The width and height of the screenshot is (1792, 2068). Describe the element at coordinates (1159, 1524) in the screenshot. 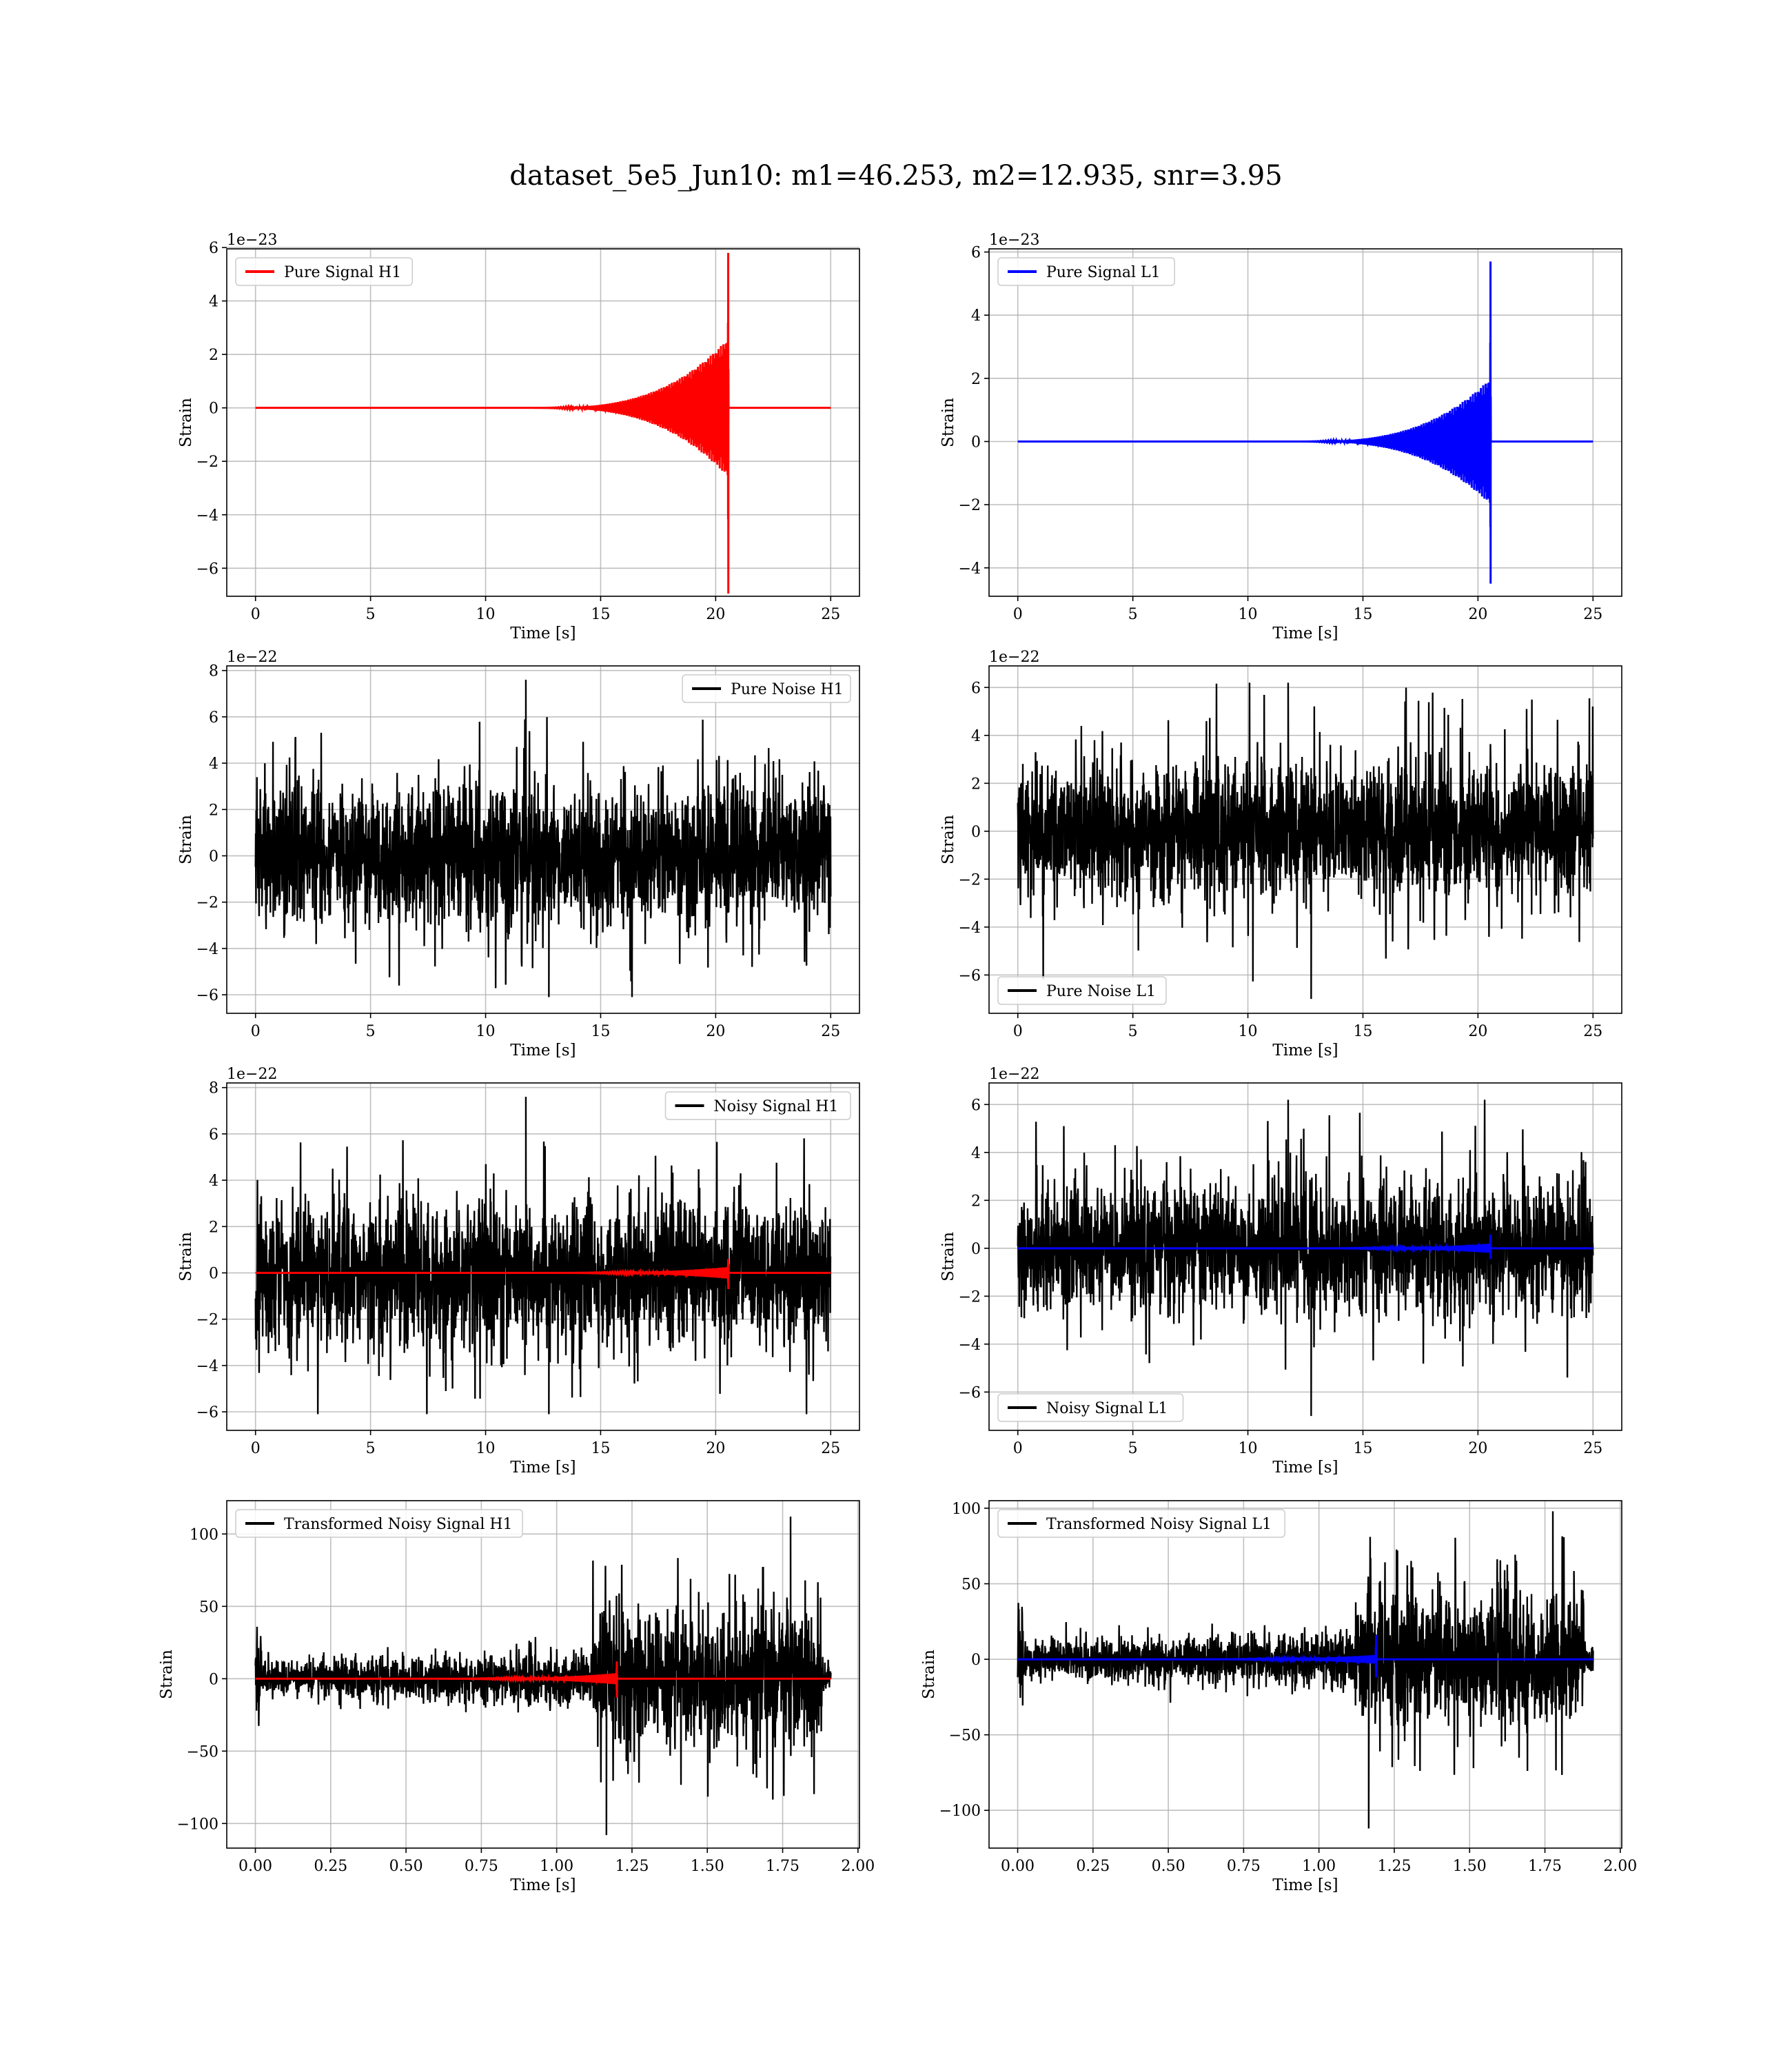

I see `legend-label: Transformed Noisy Signal L1` at that location.